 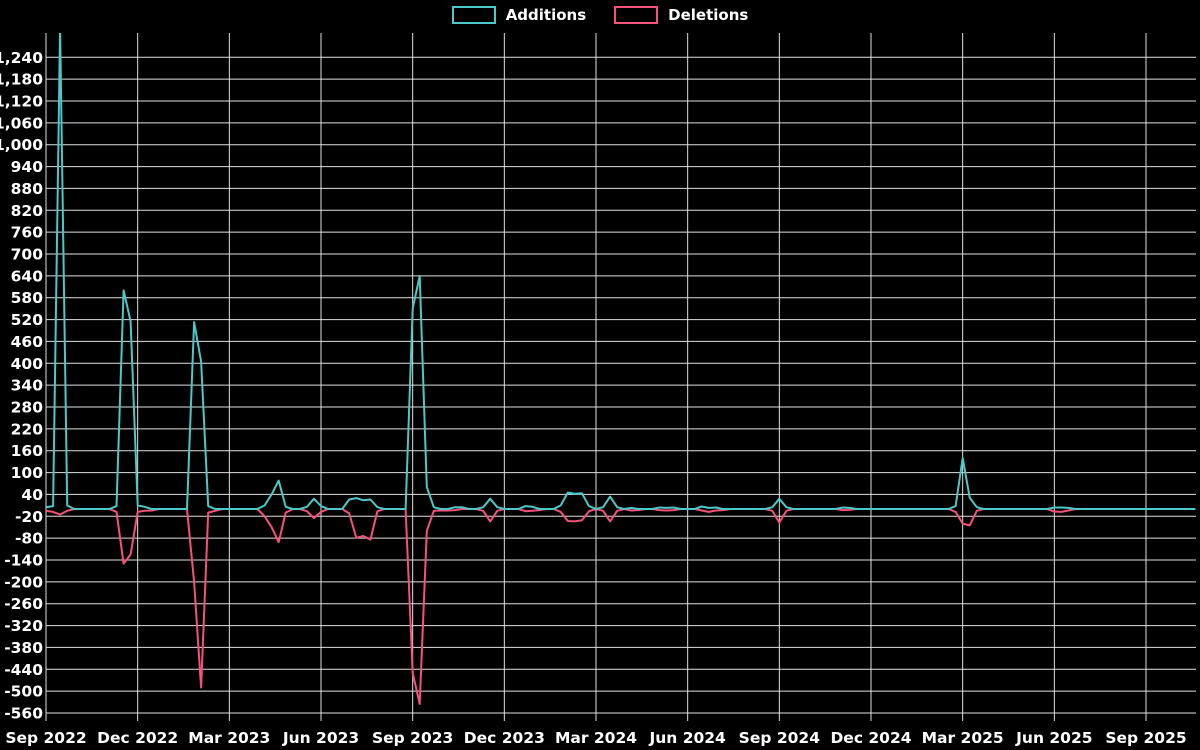 What do you see at coordinates (27, 211) in the screenshot?
I see `y-tick-label: 820` at bounding box center [27, 211].